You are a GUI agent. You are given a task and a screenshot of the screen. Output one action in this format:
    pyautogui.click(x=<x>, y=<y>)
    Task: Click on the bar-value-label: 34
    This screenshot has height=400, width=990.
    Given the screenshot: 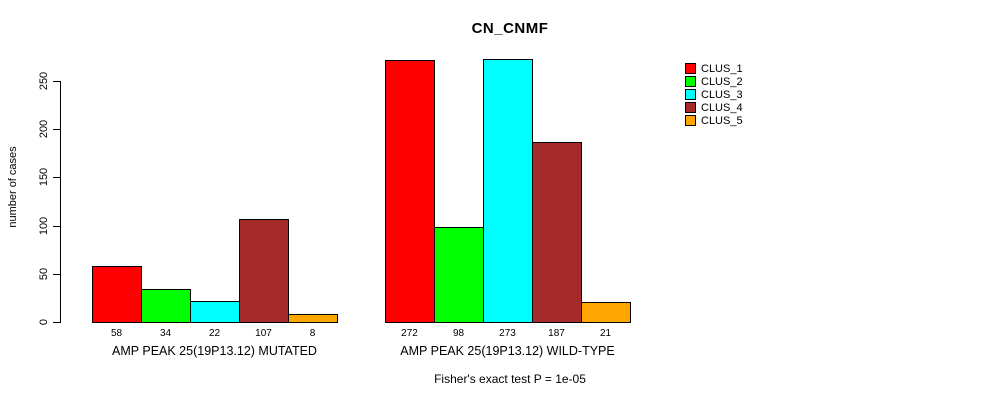 What is the action you would take?
    pyautogui.click(x=165, y=333)
    